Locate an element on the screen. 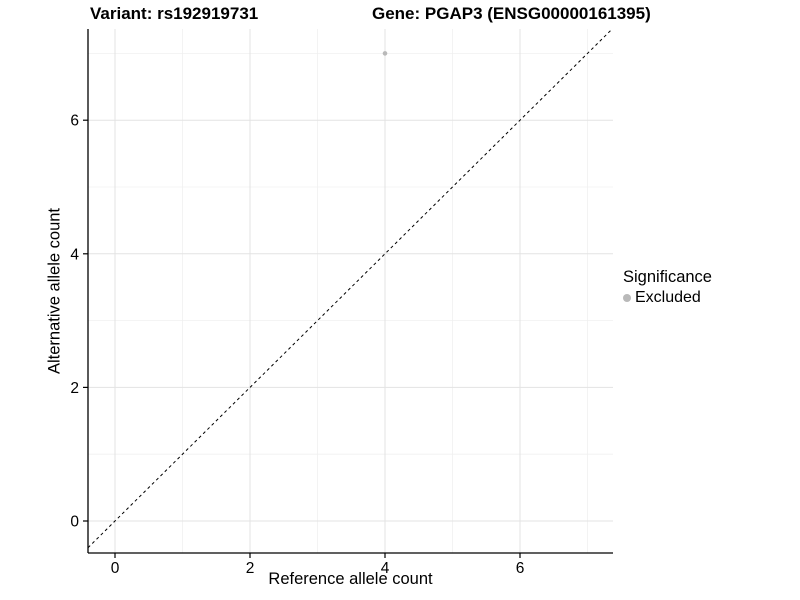 The height and width of the screenshot is (600, 800). legend-title: Significance is located at coordinates (667, 277).